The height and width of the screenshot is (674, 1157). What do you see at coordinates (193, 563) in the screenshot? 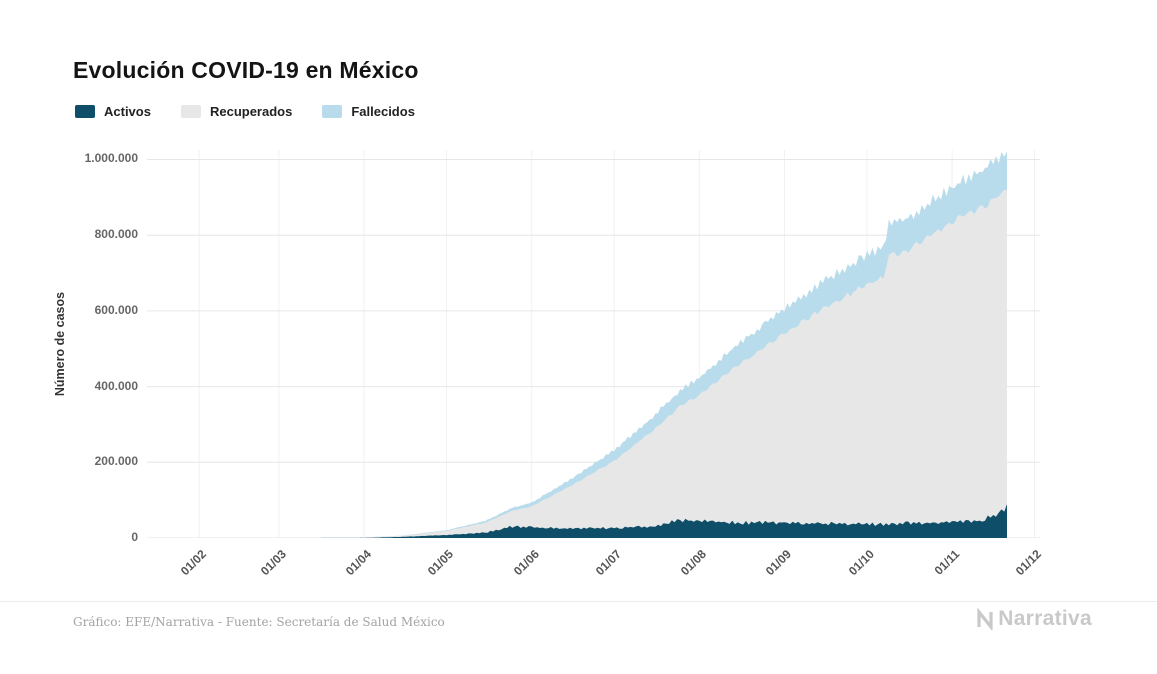
I see `x-tick-label: 01/02` at bounding box center [193, 563].